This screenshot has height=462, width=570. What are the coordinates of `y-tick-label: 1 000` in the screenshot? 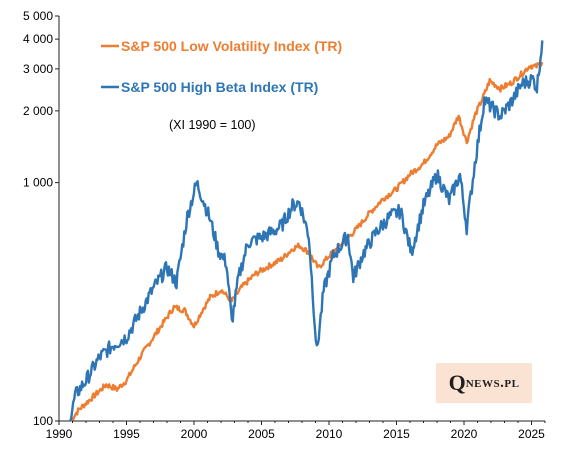 It's located at (38, 183).